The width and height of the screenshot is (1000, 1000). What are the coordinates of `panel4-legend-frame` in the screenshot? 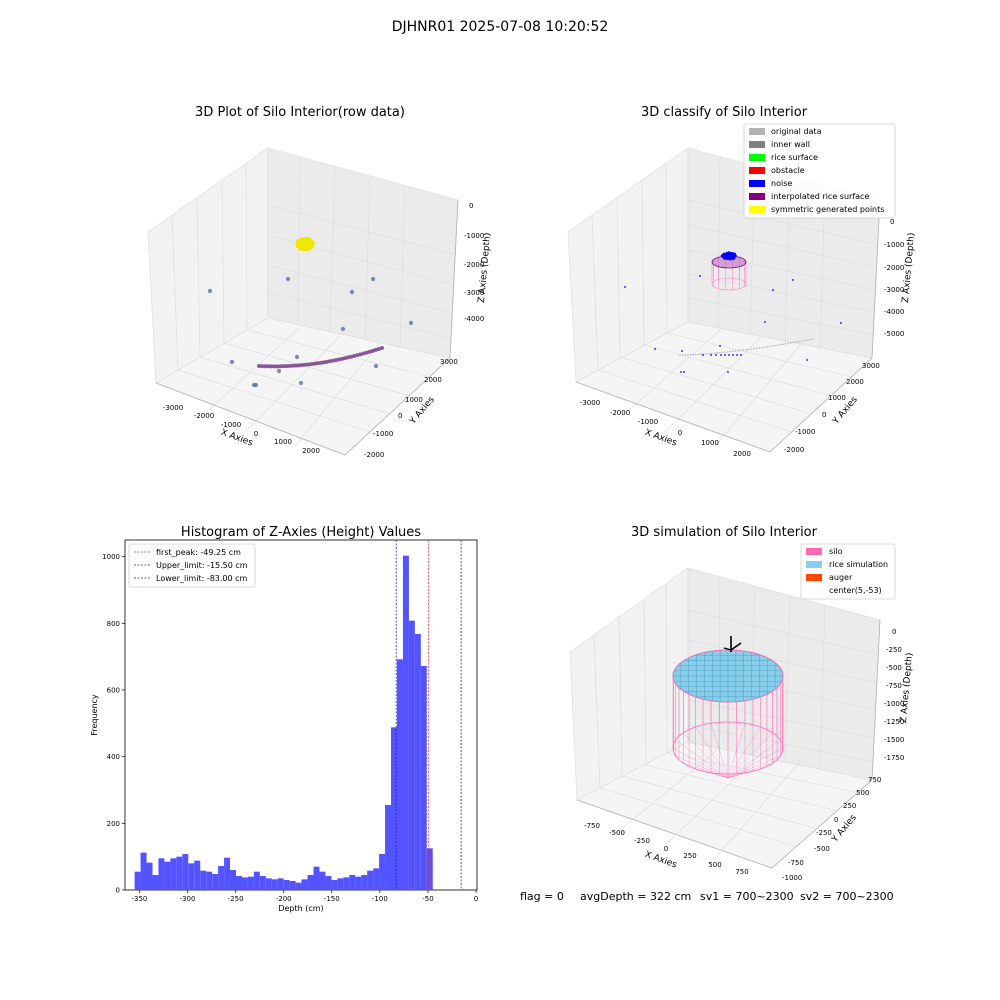 It's located at (848, 571).